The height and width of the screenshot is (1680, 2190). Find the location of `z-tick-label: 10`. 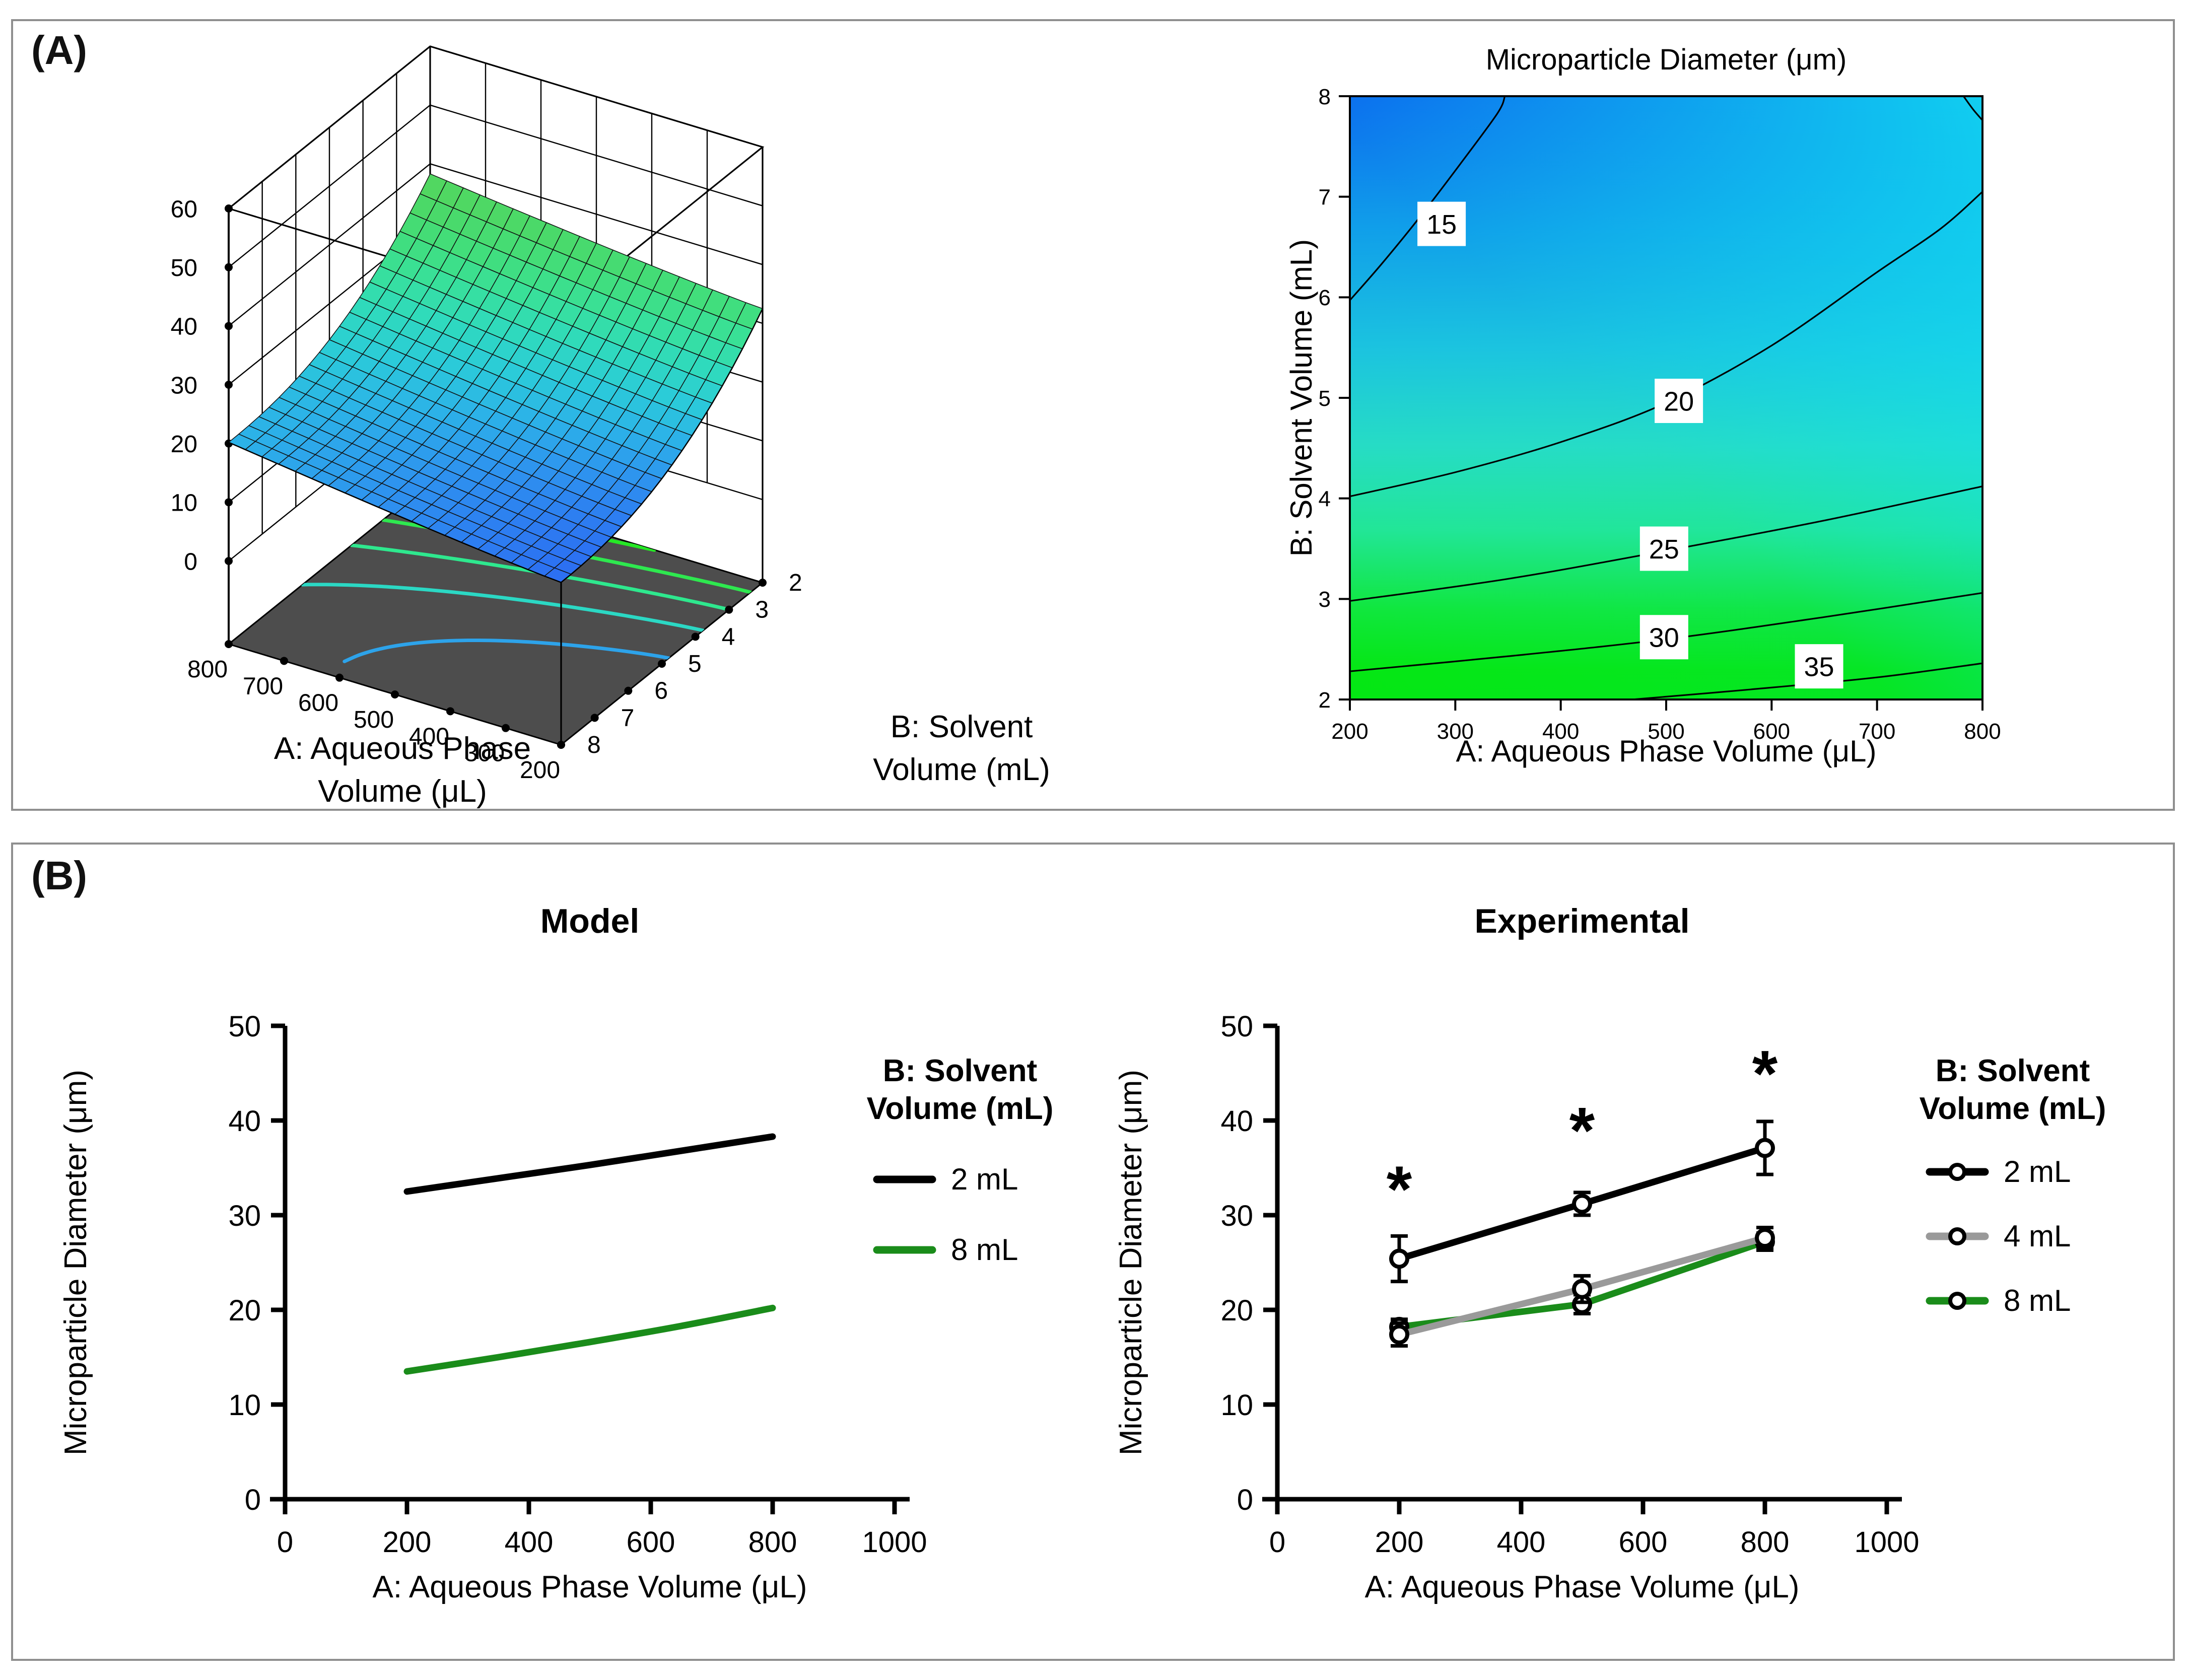

z-tick-label: 10 is located at coordinates (184, 503).